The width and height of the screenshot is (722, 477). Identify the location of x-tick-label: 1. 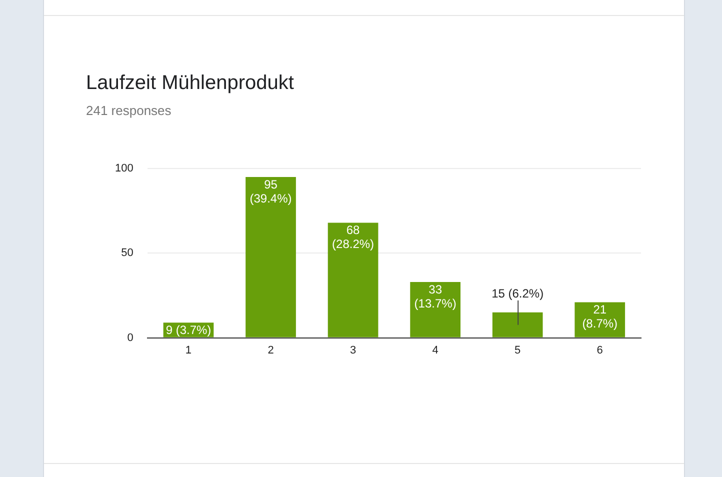
(188, 350).